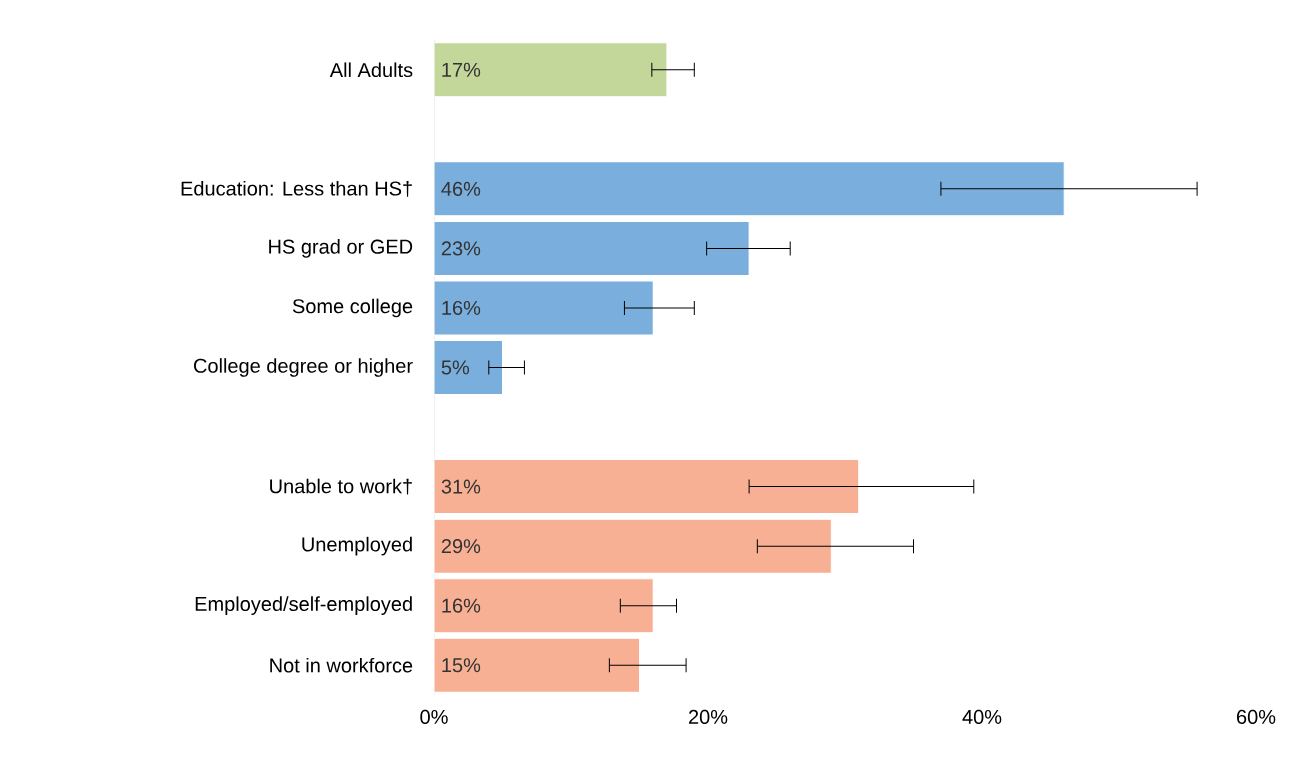 The image size is (1305, 770). I want to click on data-label: 17%, so click(461, 69).